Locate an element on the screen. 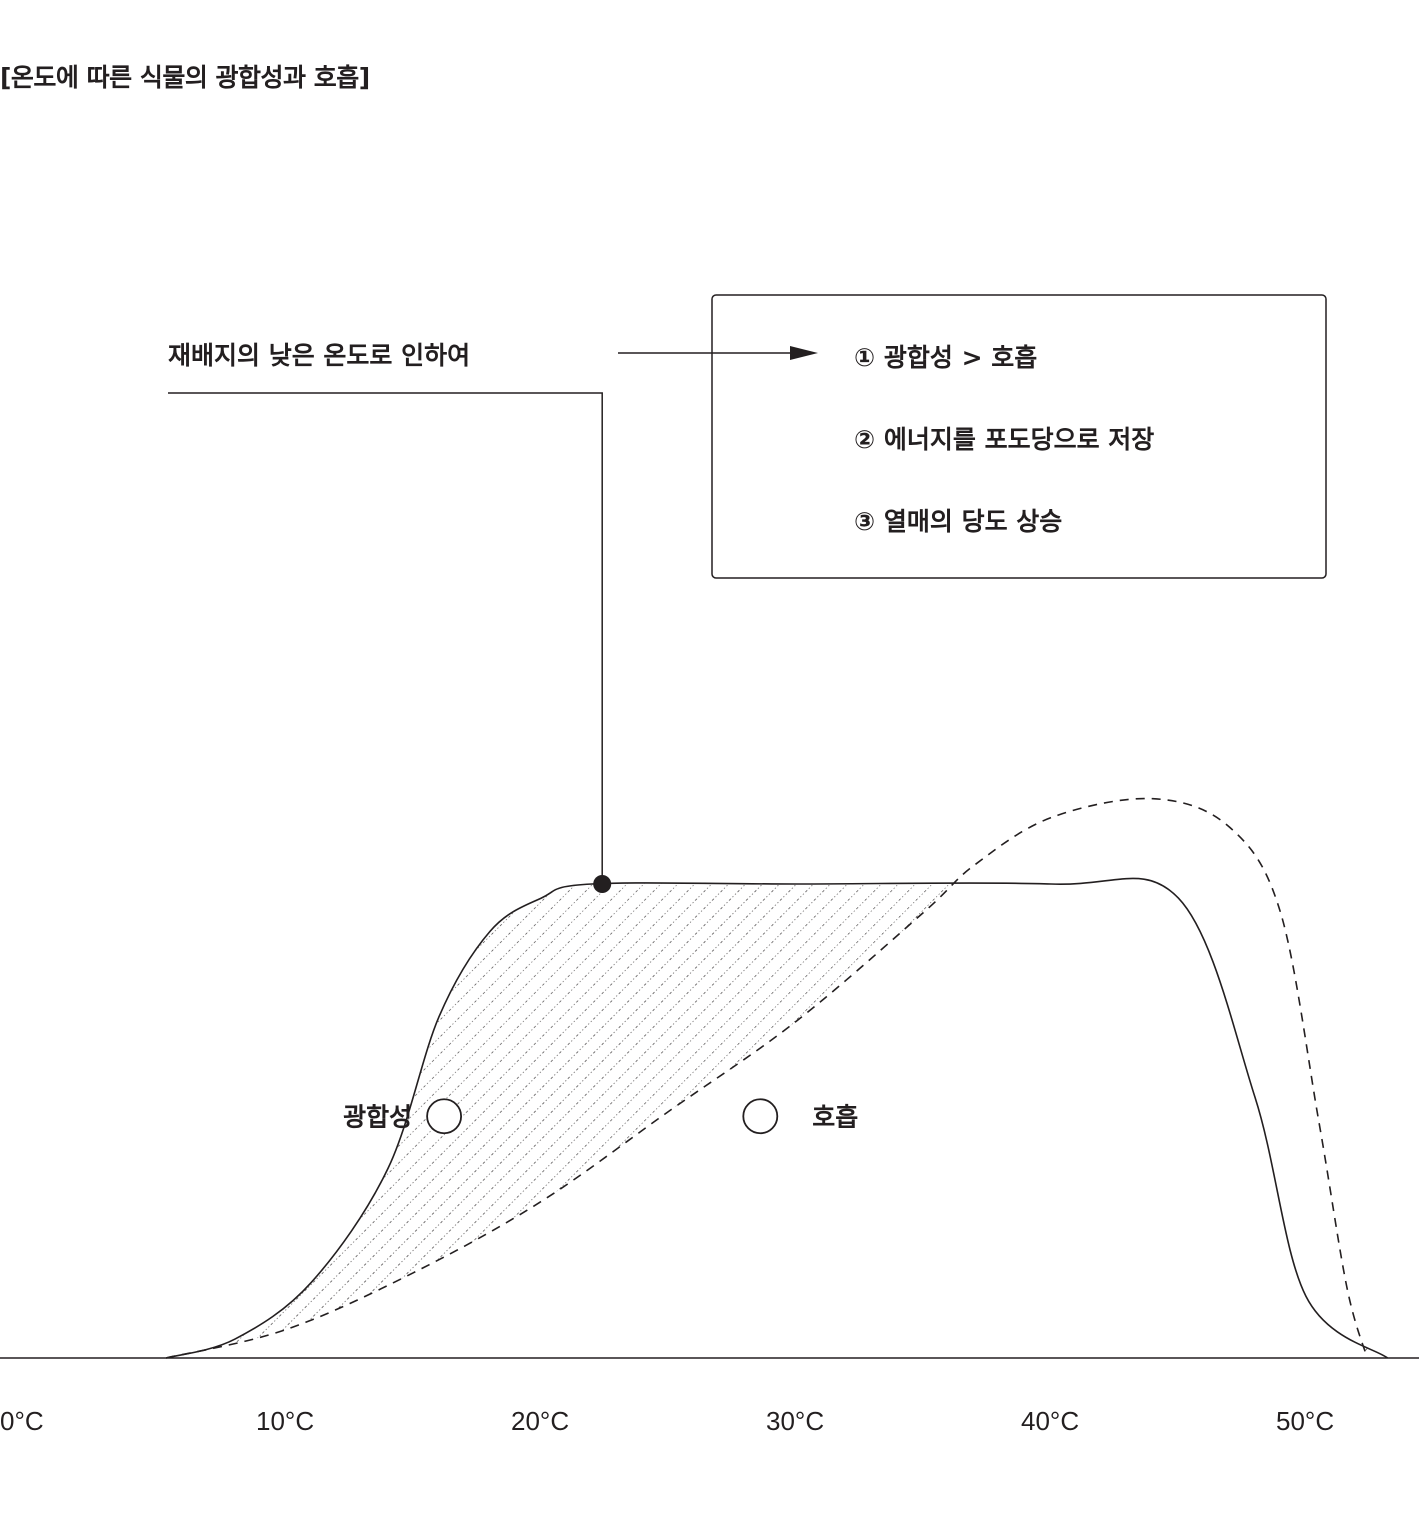  page-title: [온도에 따른 식물의 광합성과 호흡] is located at coordinates (185, 77).